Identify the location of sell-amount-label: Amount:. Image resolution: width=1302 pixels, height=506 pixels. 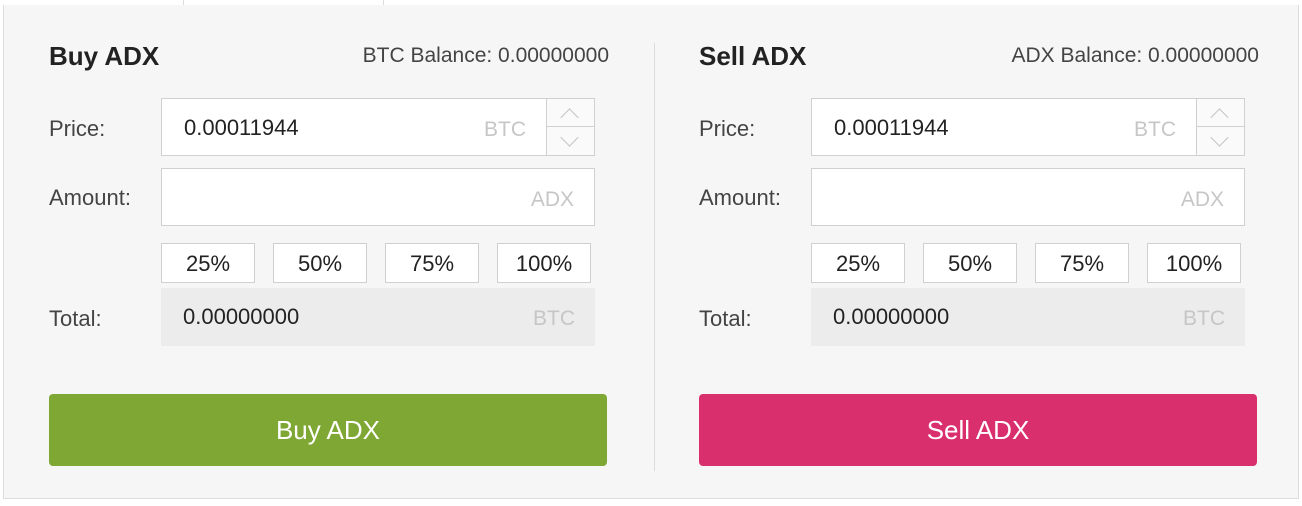
(740, 197).